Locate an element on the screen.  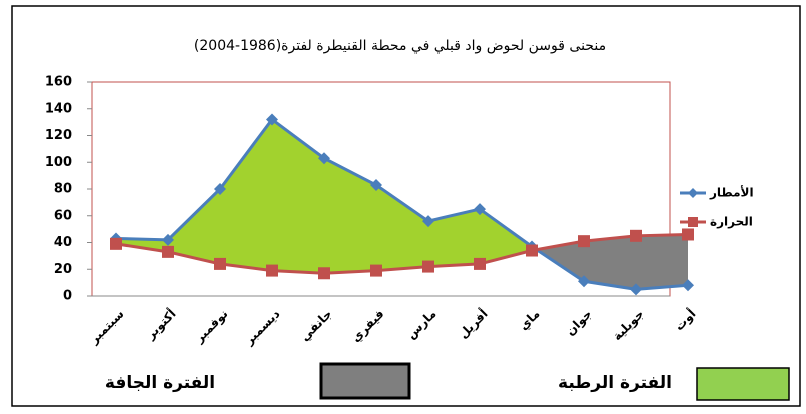
y-tick-label: 160 is located at coordinates (58, 82).